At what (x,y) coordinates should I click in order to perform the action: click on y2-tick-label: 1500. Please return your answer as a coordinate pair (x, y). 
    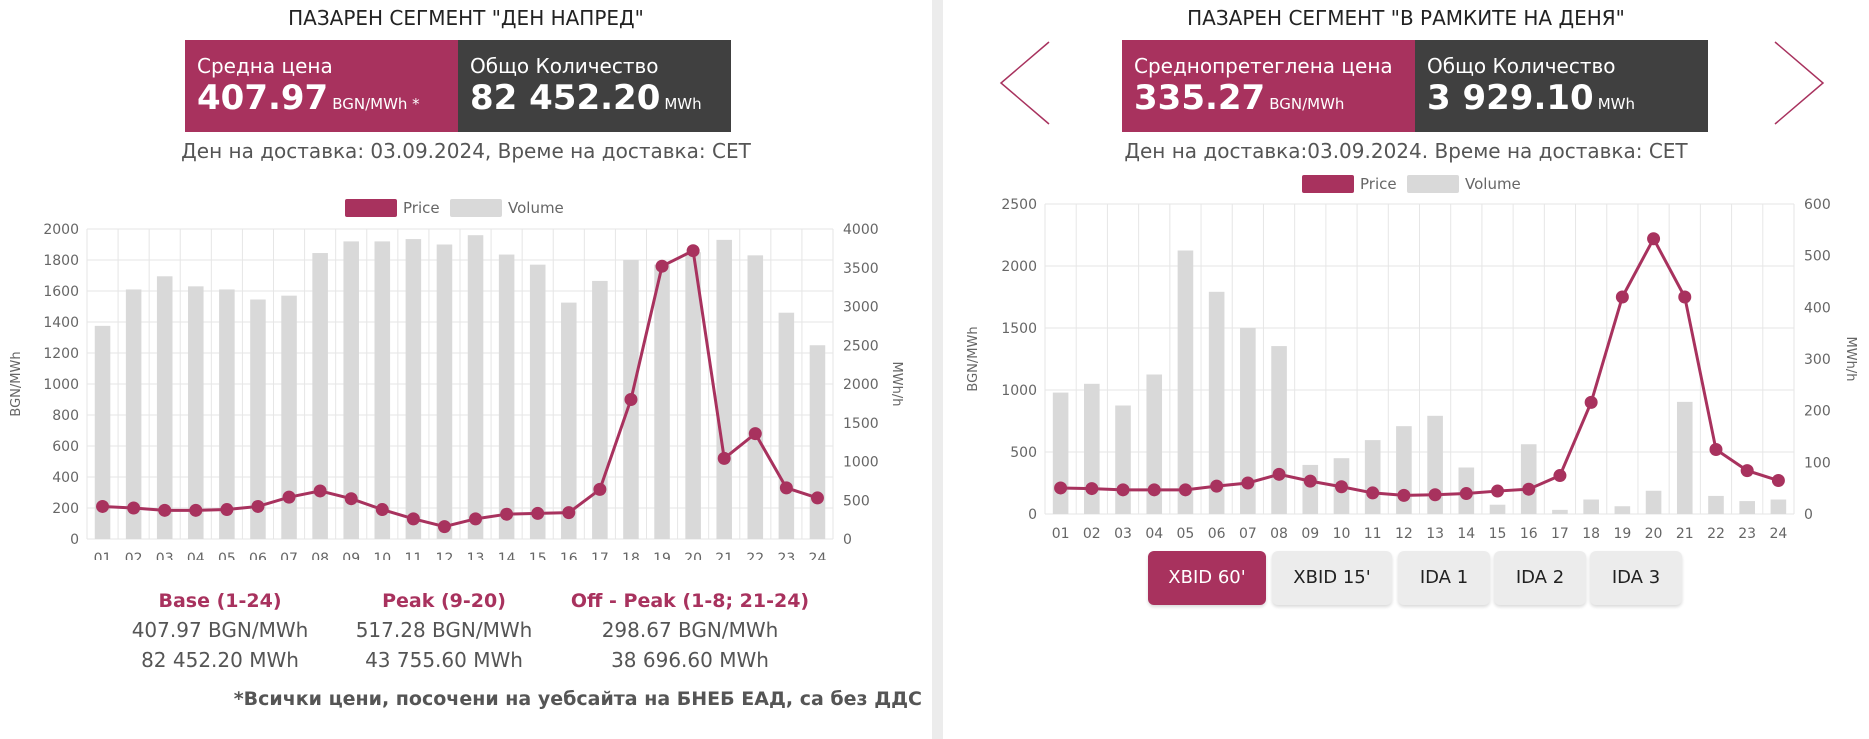
    Looking at the image, I should click on (861, 424).